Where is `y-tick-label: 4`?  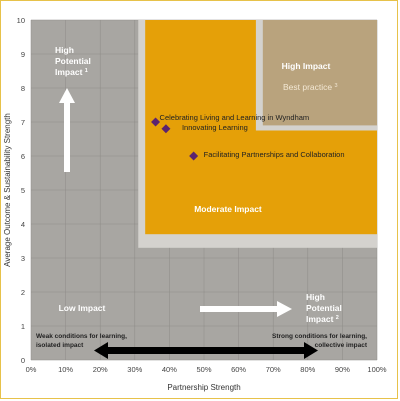
y-tick-label: 4 is located at coordinates (23, 224).